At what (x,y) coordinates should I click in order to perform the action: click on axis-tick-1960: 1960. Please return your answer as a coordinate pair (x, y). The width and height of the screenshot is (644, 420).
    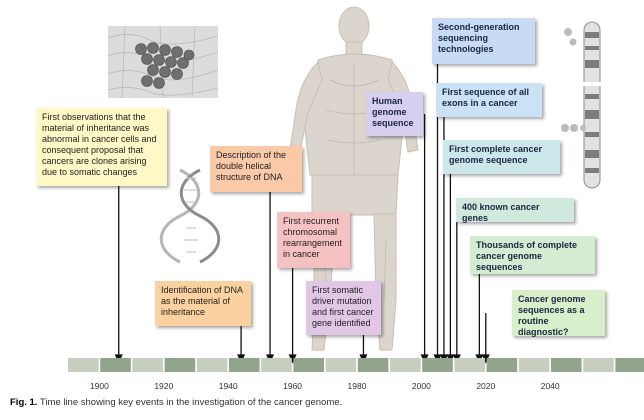
    Looking at the image, I should click on (293, 386).